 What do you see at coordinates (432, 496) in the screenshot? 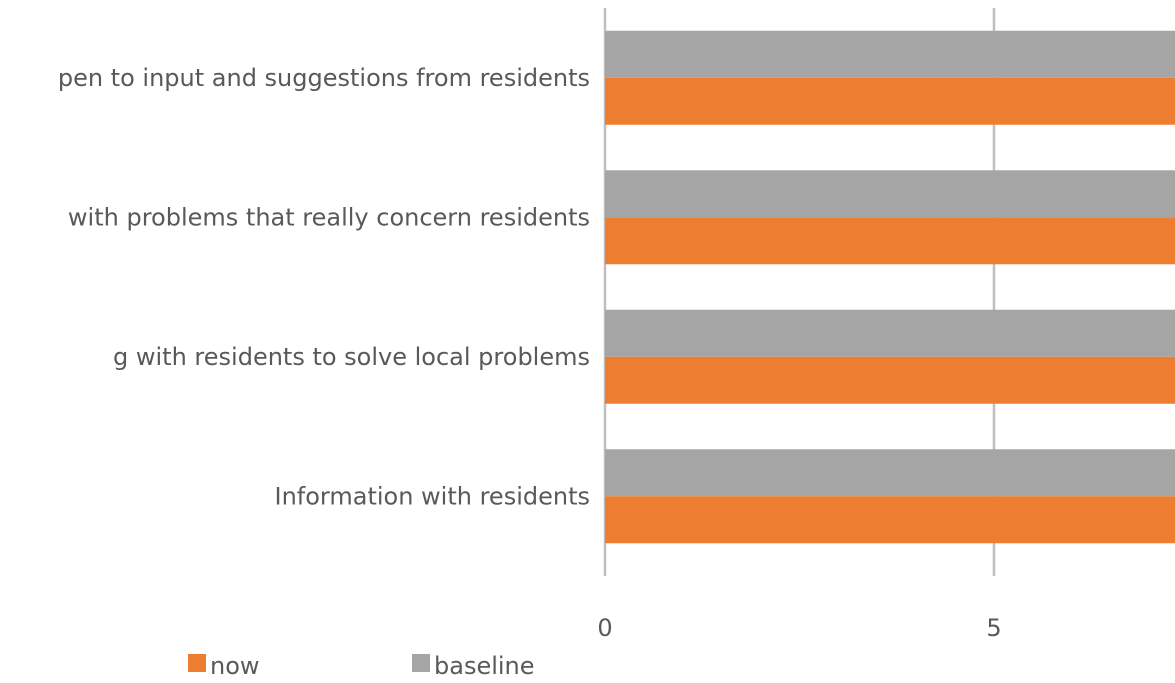
I see `category-label-4: Information with residents` at bounding box center [432, 496].